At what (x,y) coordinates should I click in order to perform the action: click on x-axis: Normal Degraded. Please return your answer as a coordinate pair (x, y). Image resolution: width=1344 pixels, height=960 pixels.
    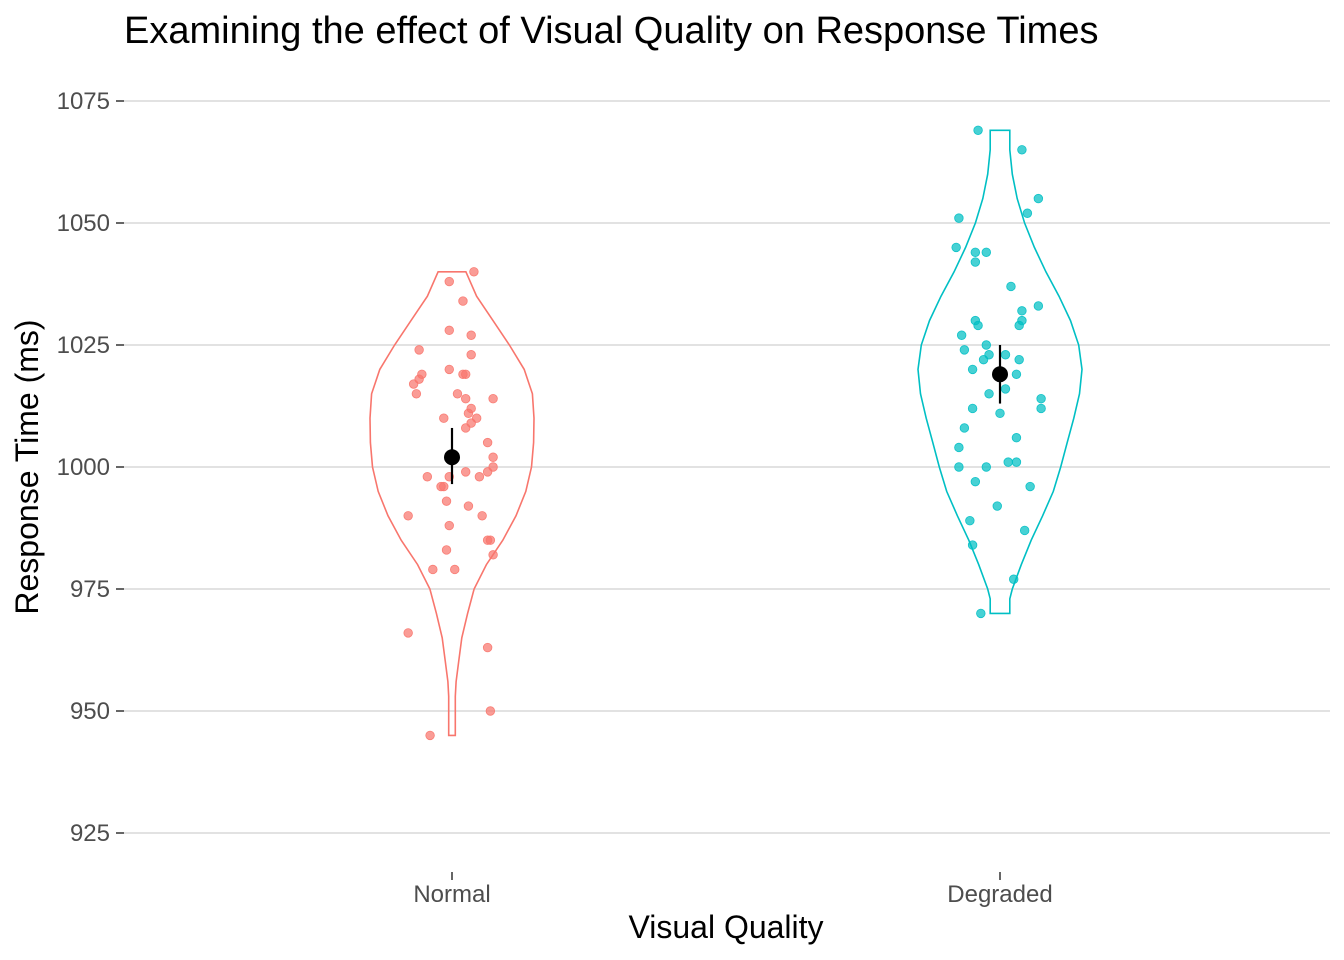
    Looking at the image, I should click on (733, 890).